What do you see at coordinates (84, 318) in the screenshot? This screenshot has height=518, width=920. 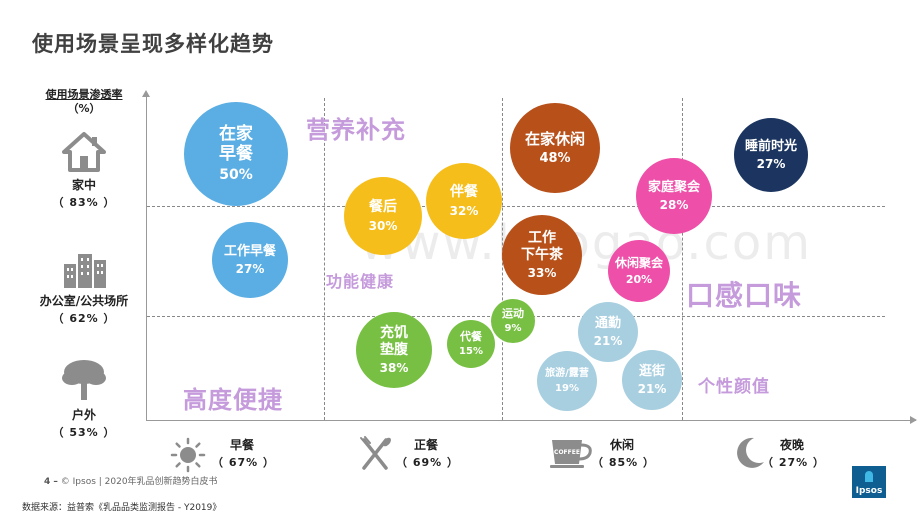 I see `y-category-pct: （ 62% ）` at bounding box center [84, 318].